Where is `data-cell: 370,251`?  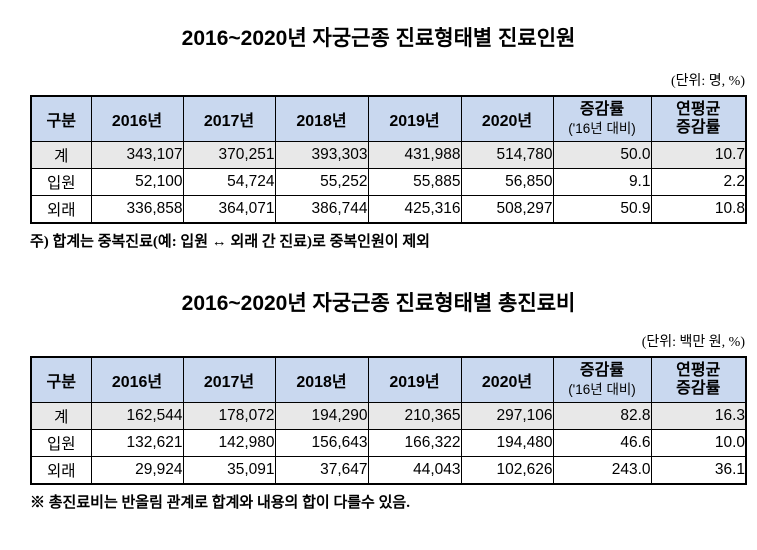
data-cell: 370,251 is located at coordinates (229, 155).